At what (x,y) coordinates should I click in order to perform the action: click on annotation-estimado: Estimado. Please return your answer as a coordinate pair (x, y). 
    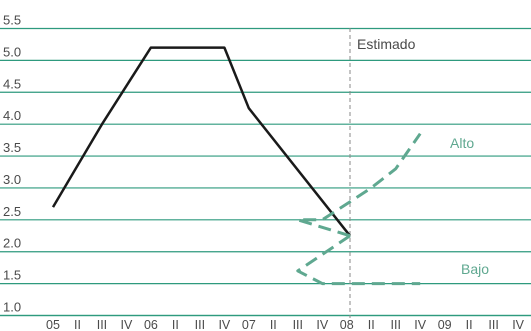
    Looking at the image, I should click on (386, 44).